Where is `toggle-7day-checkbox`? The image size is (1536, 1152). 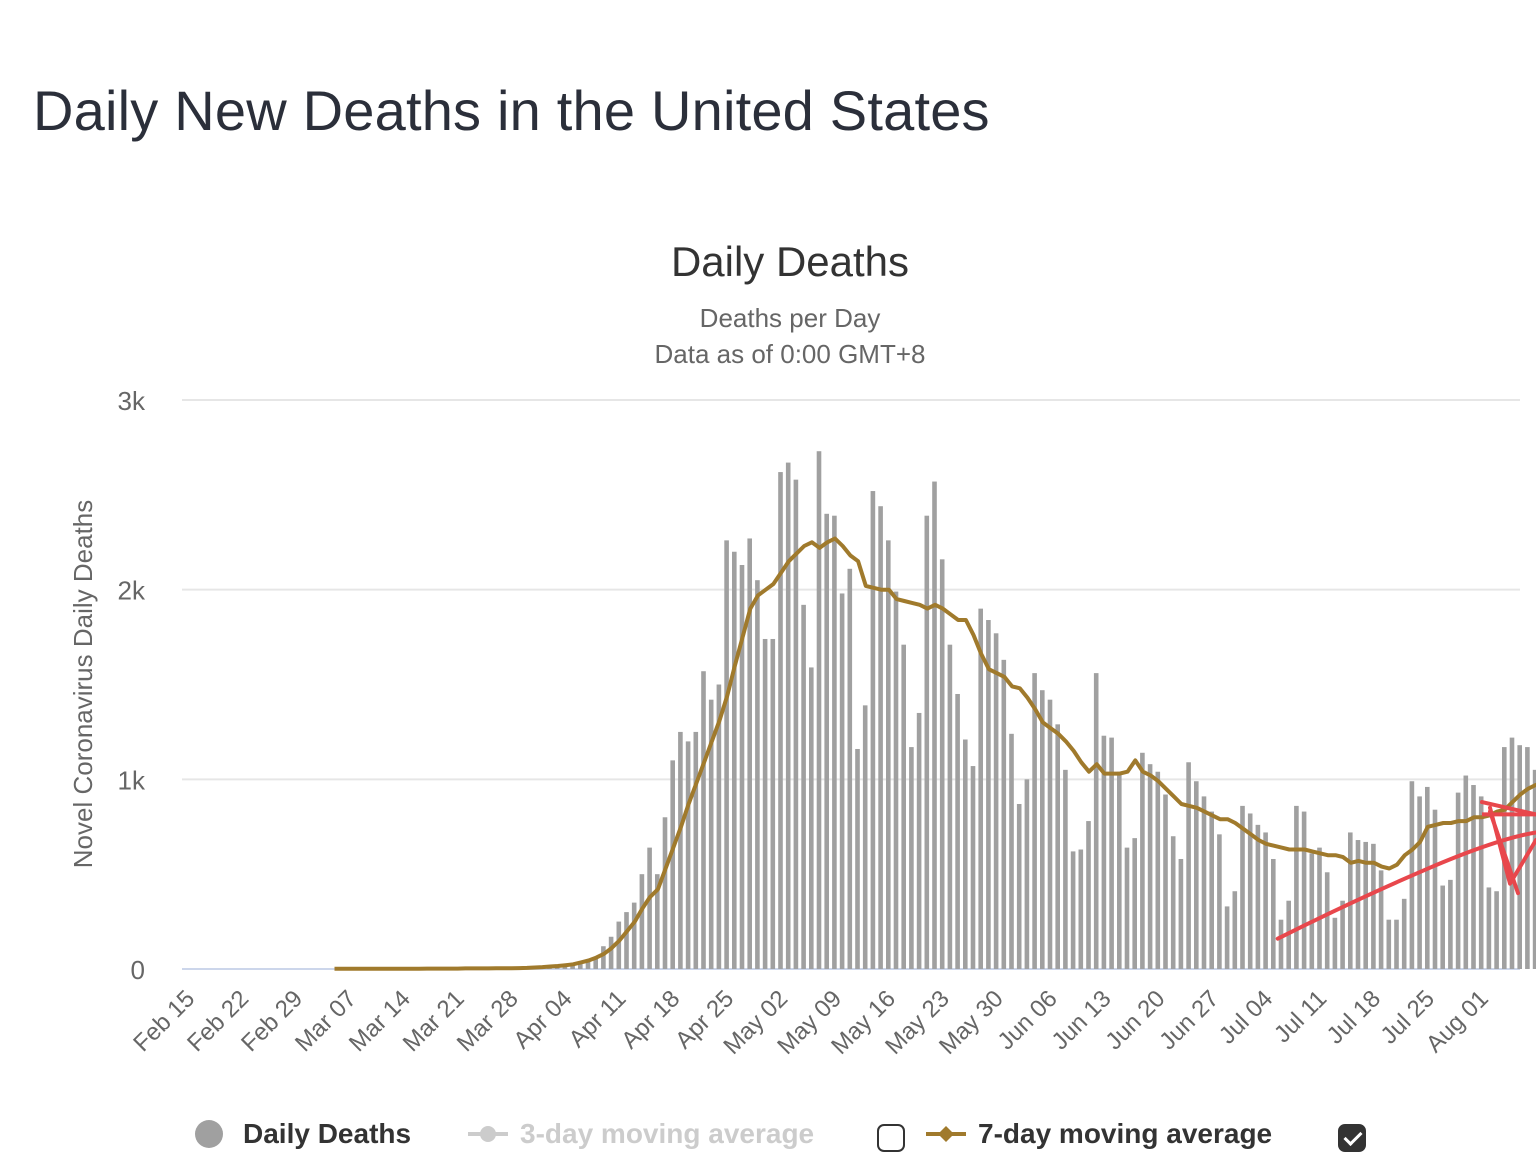
toggle-7day-checkbox is located at coordinates (1352, 1138).